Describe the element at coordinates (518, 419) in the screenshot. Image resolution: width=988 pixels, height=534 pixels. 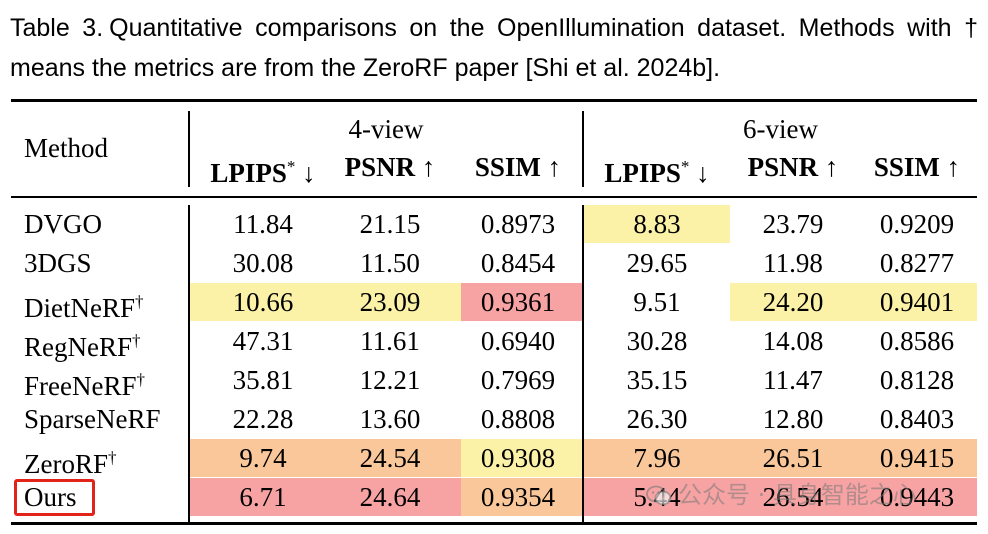
I see `value-cell: 0.8808` at that location.